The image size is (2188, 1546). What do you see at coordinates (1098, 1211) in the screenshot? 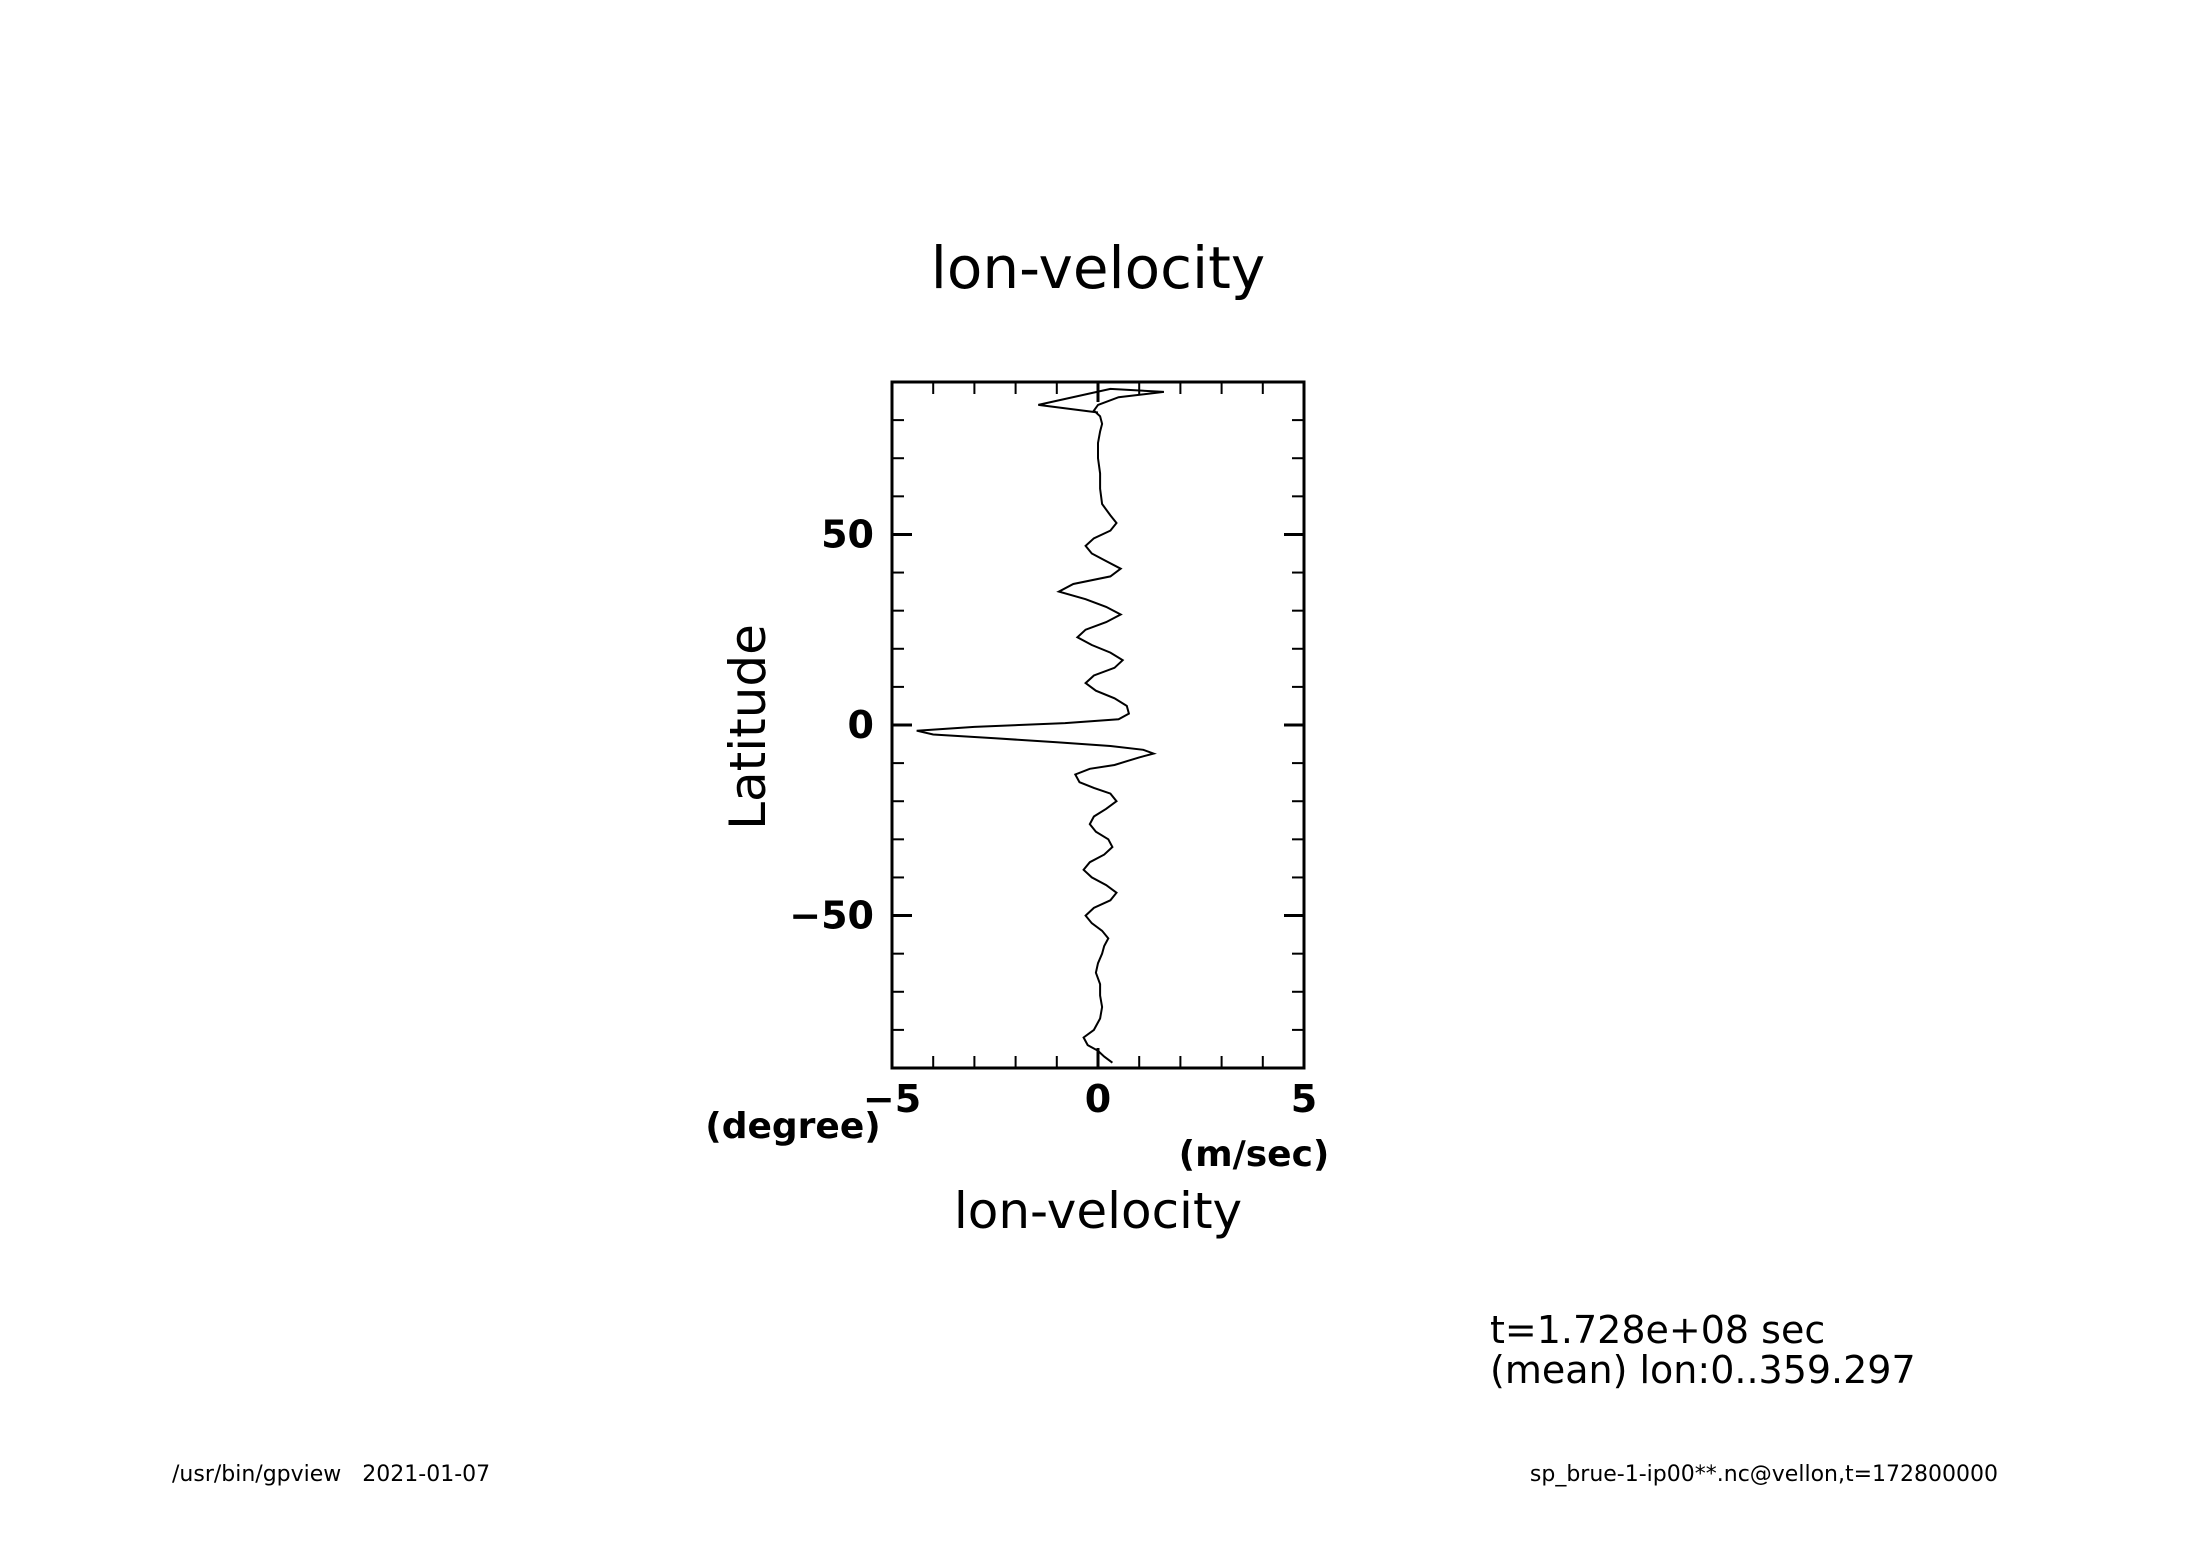
I see `x-axis-label: lon-velocity` at bounding box center [1098, 1211].